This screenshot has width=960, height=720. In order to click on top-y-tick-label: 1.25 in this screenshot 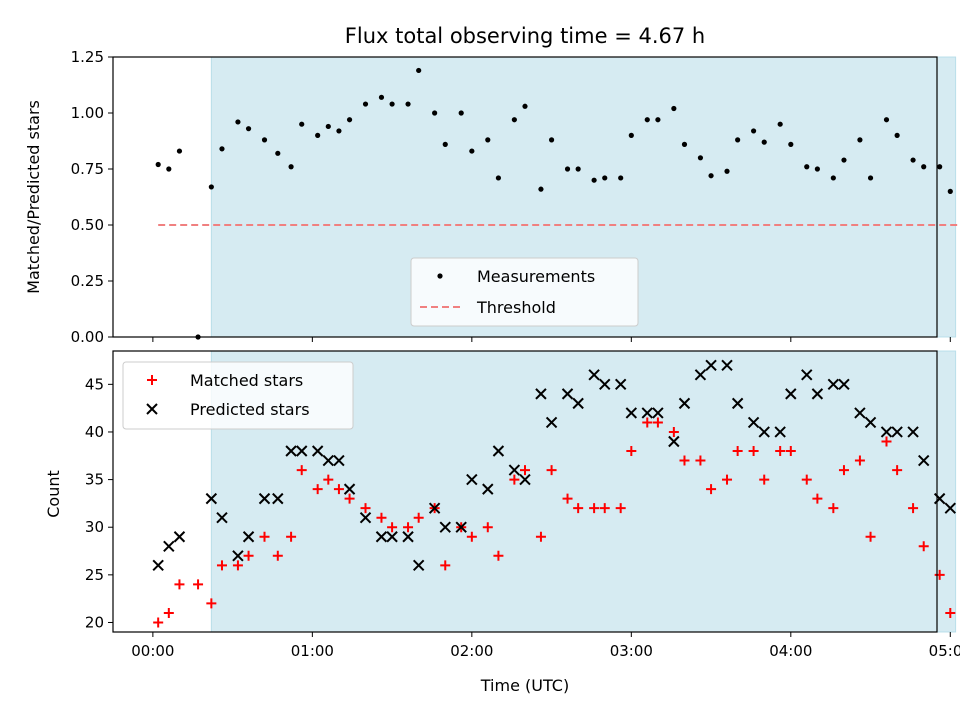, I will do `click(87, 57)`.